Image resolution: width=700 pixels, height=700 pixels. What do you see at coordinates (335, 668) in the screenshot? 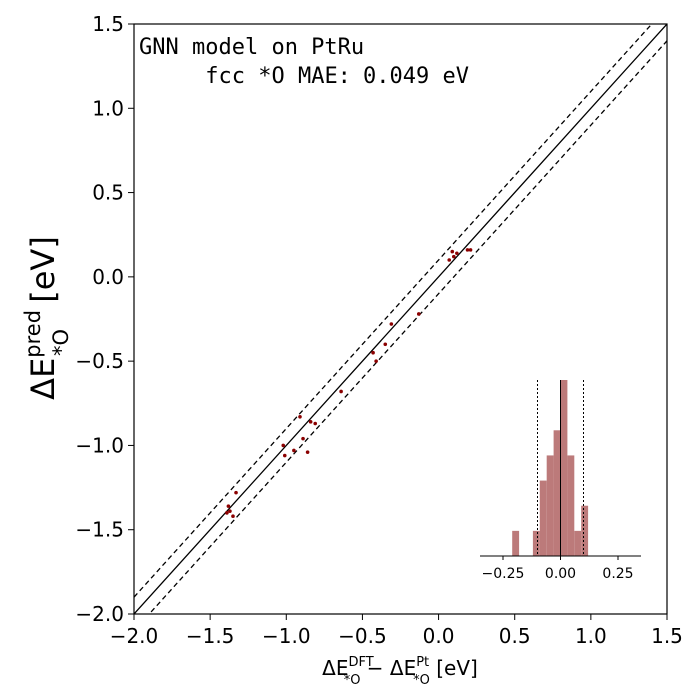
I see `x-label-main: ΔE` at bounding box center [335, 668].